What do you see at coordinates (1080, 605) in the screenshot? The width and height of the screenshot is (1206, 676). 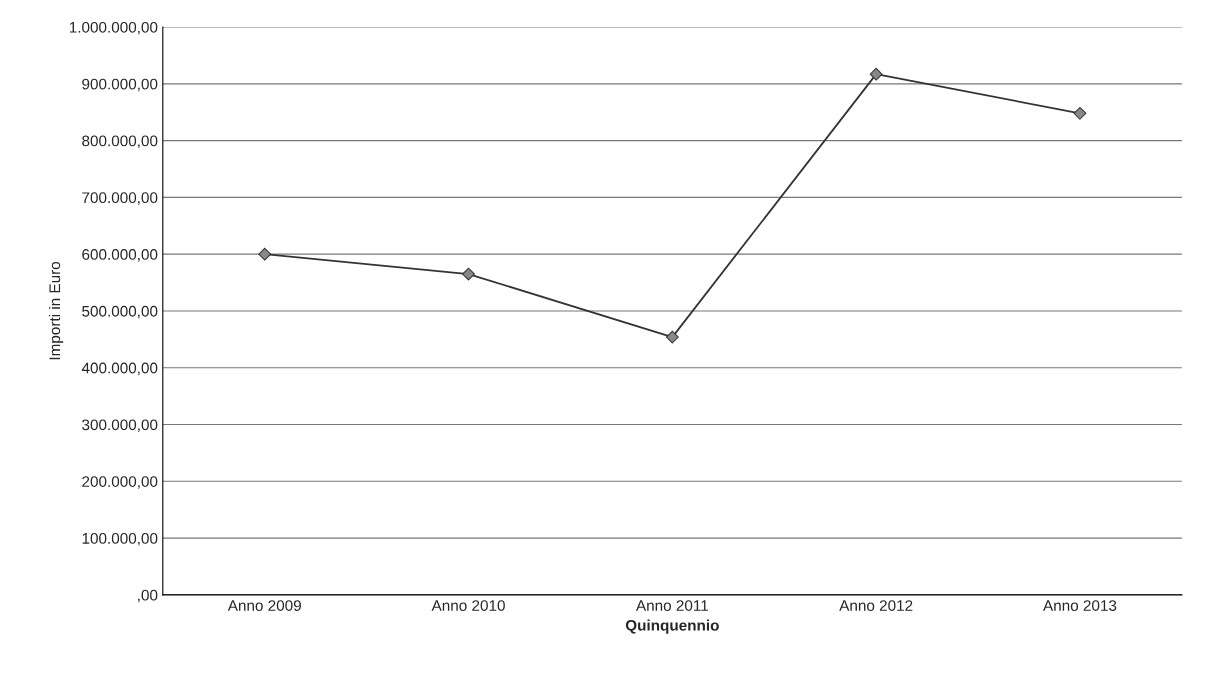 I see `x-tick-label: Anno 2013` at bounding box center [1080, 605].